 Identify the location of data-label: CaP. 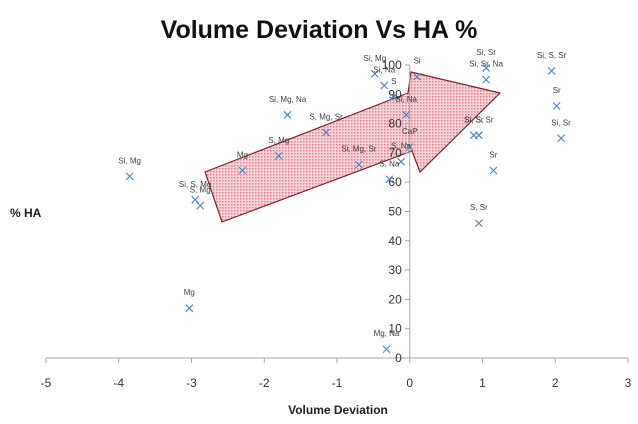
(410, 131).